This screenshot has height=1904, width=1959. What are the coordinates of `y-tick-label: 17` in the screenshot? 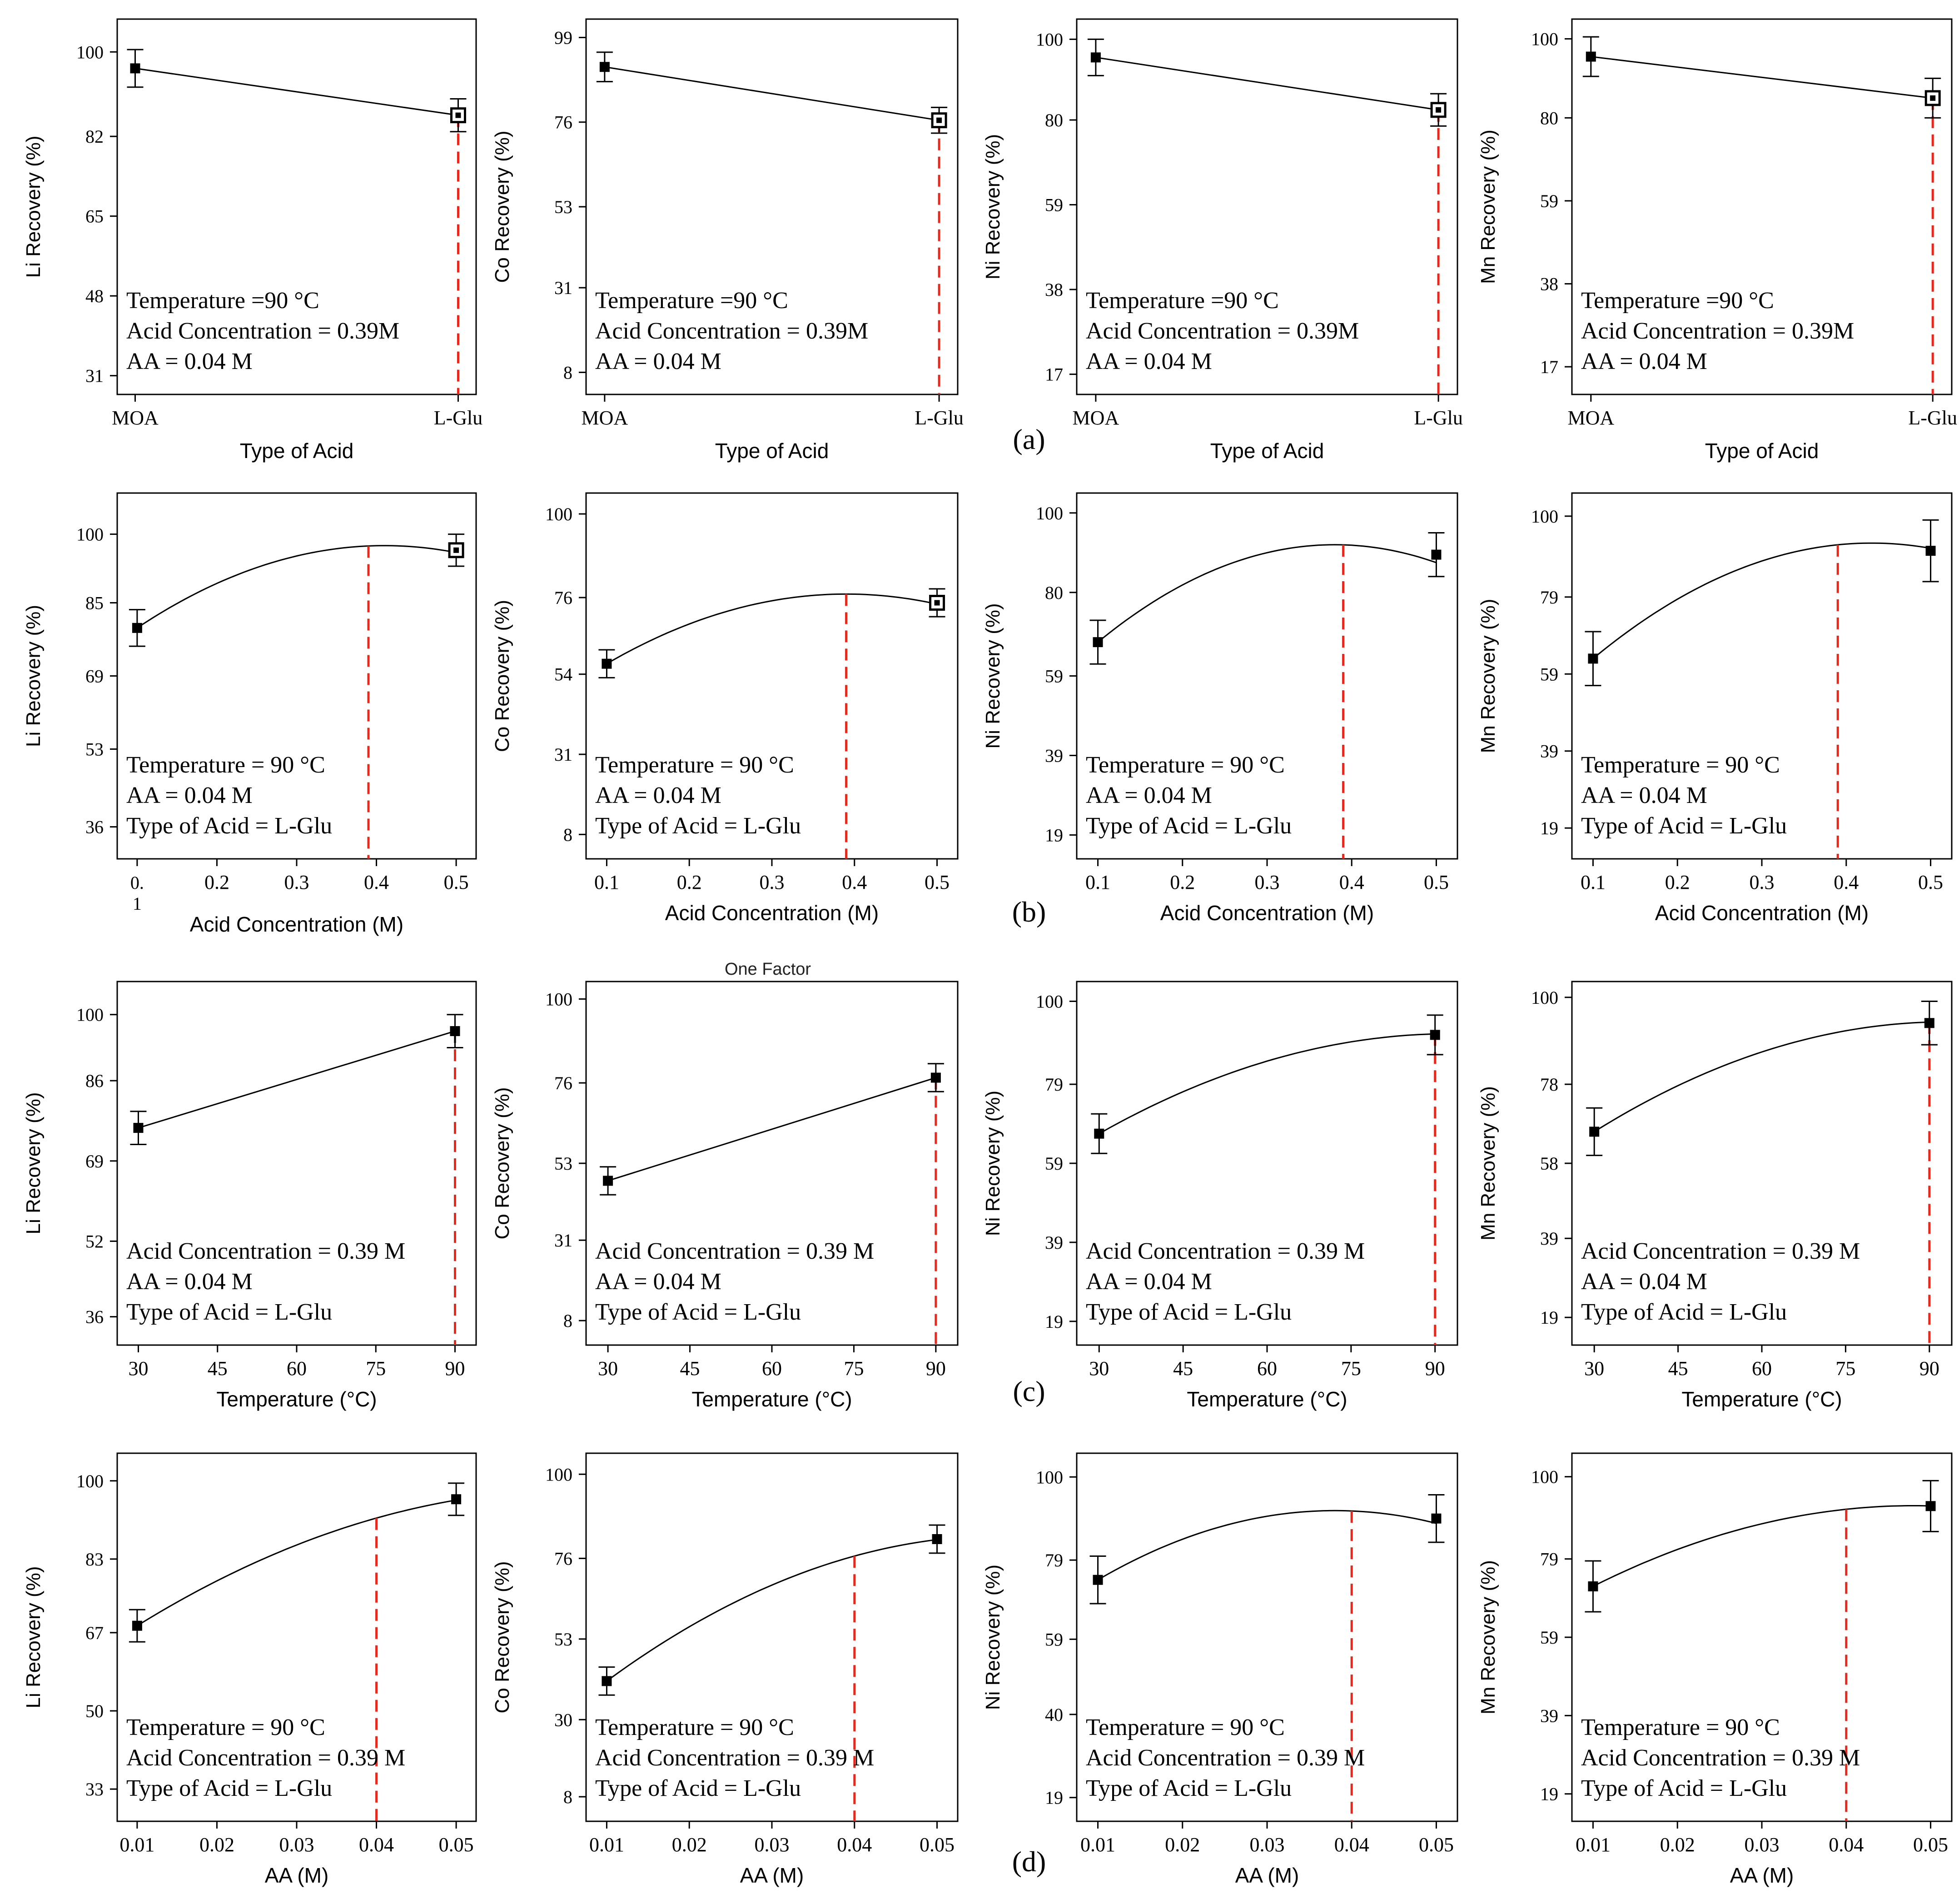 It's located at (1549, 367).